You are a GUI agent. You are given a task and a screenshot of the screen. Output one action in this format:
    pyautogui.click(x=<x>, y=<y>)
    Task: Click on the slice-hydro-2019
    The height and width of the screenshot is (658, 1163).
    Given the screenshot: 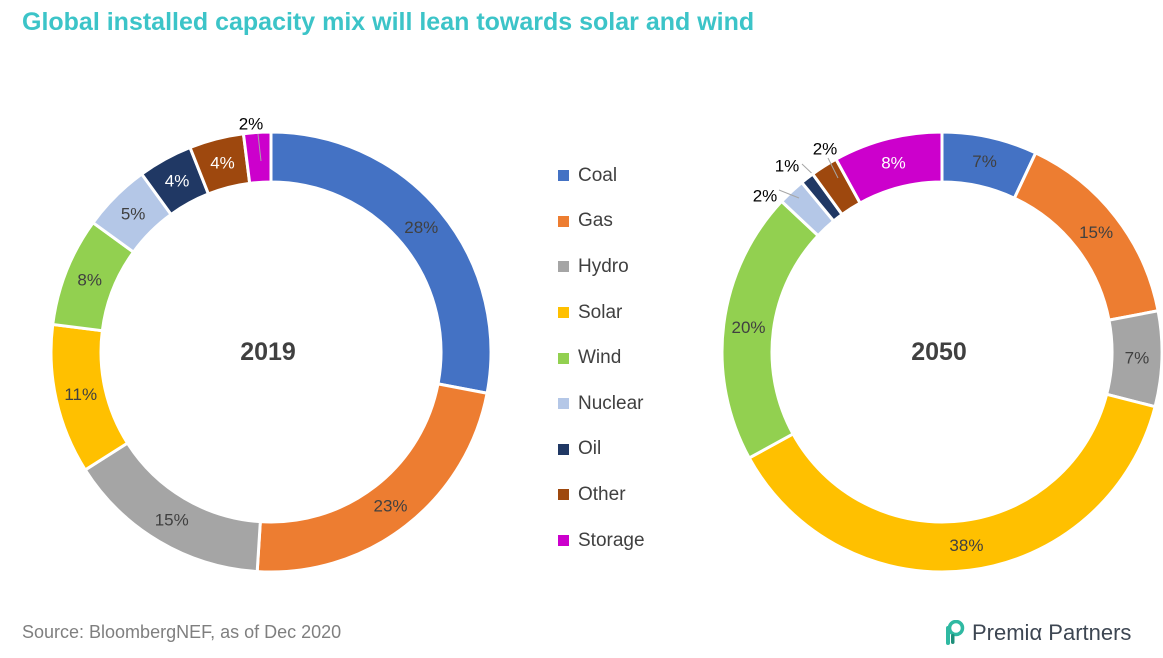 What is the action you would take?
    pyautogui.click(x=172, y=507)
    